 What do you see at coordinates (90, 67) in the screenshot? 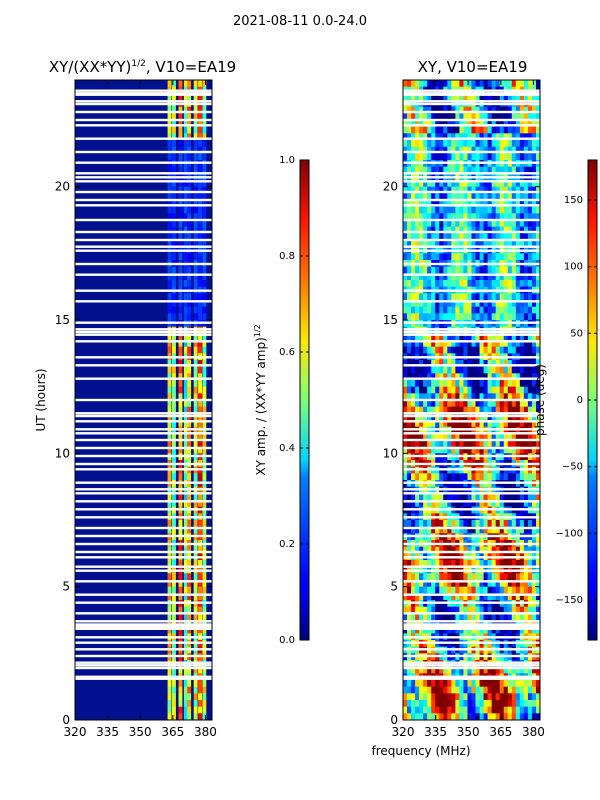
I see `left-title-main: XY/(XX*YY)` at bounding box center [90, 67].